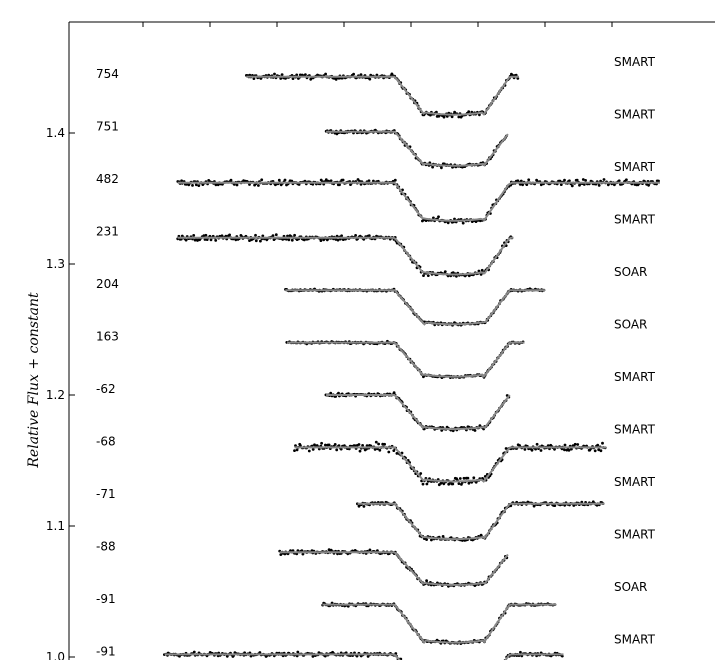 Image resolution: width=715 pixels, height=660 pixels. I want to click on epoch-label: 754, so click(107, 74).